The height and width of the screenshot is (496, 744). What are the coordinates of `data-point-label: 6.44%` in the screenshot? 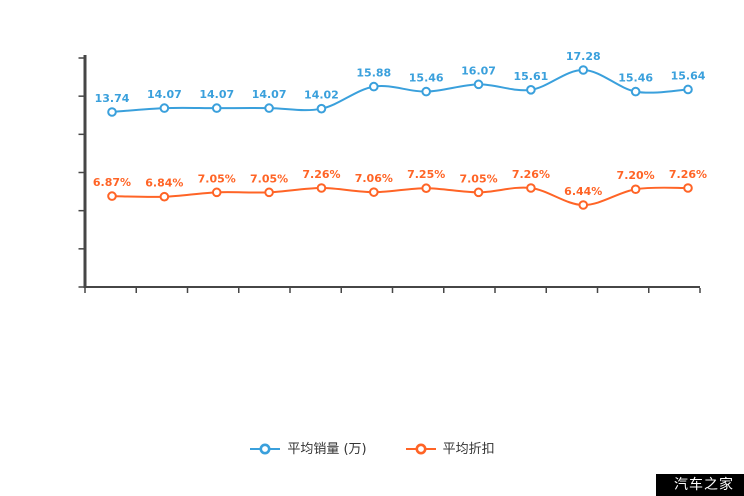 It's located at (583, 191).